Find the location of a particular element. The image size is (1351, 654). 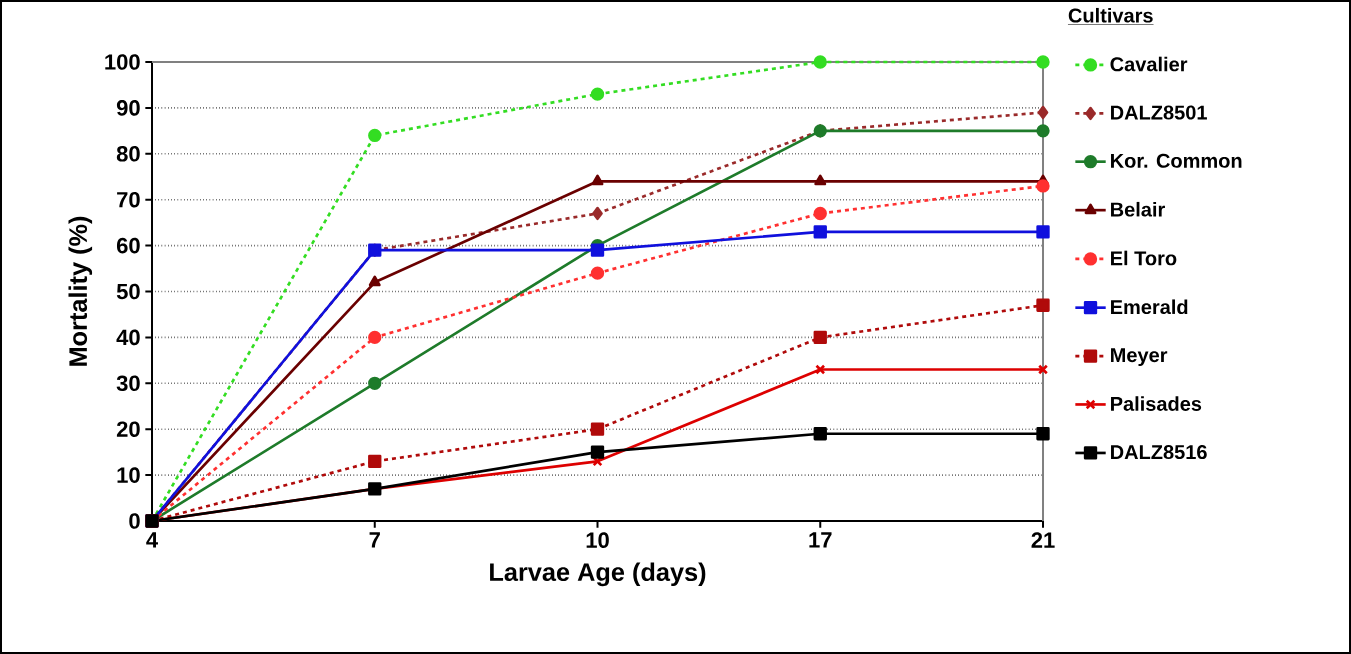

legend-label: DALZ8501 is located at coordinates (1159, 112).